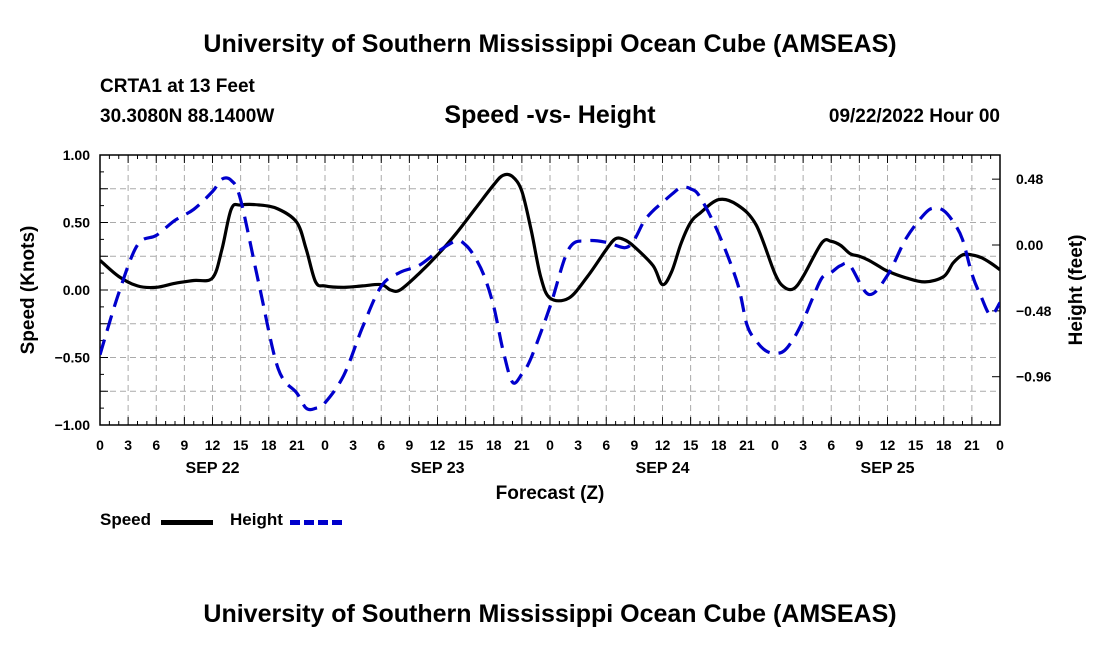  Describe the element at coordinates (177, 86) in the screenshot. I see `station-label: CRTA1 at 13 Feet` at that location.